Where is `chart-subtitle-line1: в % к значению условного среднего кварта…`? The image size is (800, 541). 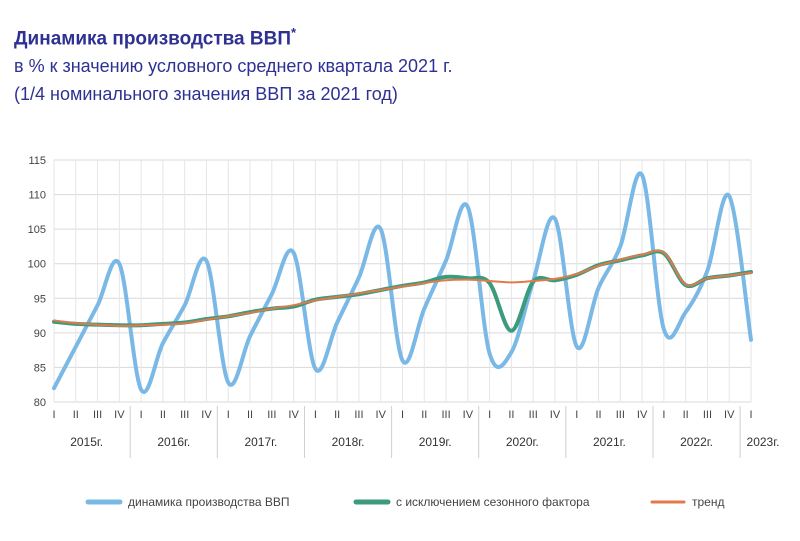
chart-subtitle-line1: в % к значению условного среднего кварта… is located at coordinates (233, 66).